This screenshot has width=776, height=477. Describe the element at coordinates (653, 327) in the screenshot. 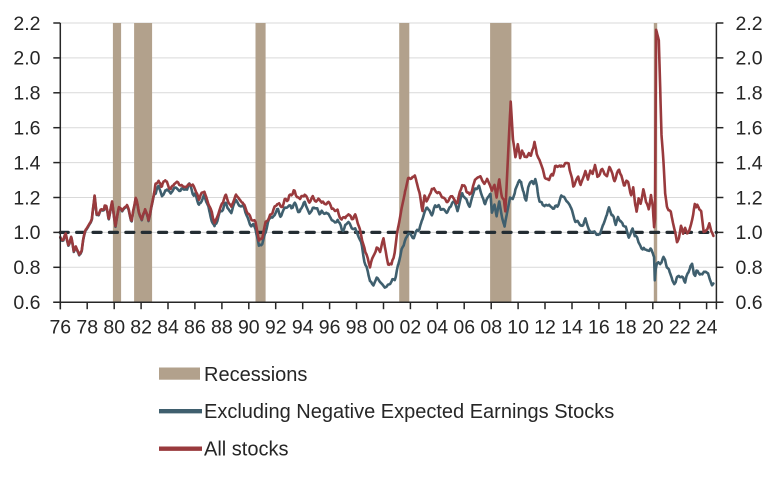

I see `svg-text: 20` at that location.